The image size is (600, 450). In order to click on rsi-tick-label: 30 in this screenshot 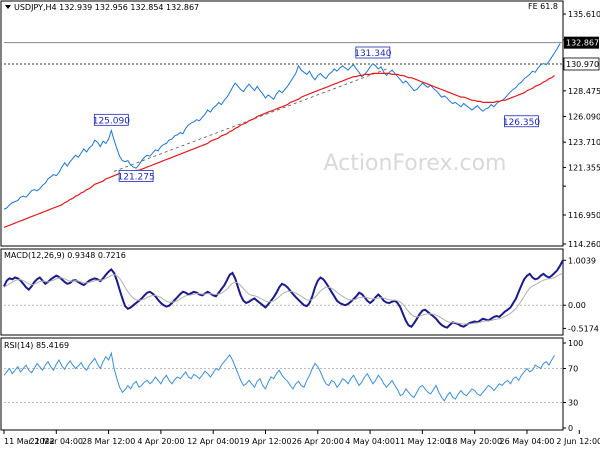, I will do `click(573, 403)`.